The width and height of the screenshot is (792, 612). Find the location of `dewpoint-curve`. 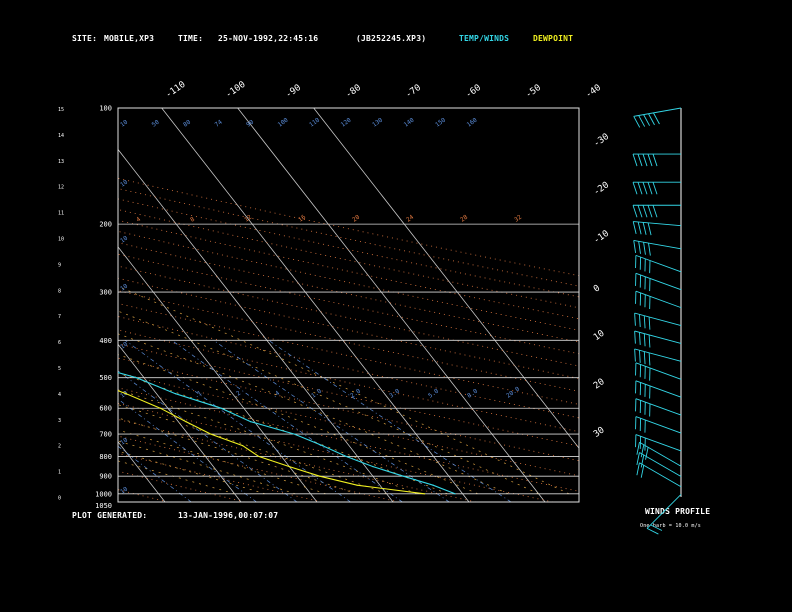

dewpoint-curve is located at coordinates (271, 442).